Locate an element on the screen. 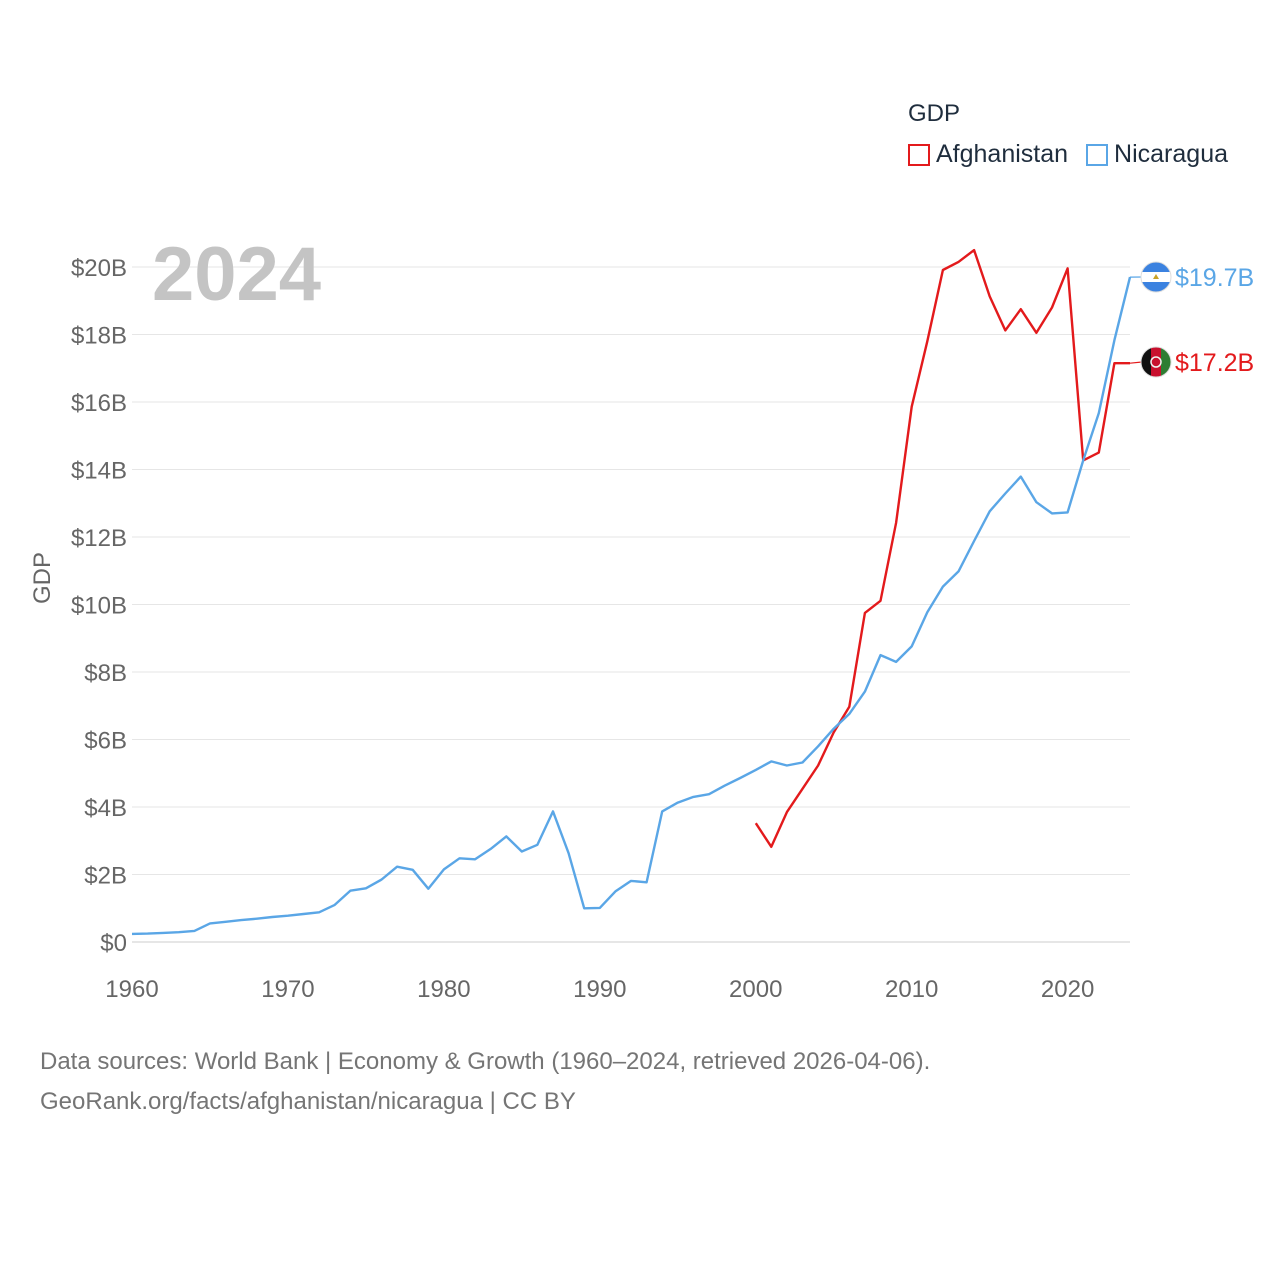  y-tick-label: $16B is located at coordinates (99, 403).